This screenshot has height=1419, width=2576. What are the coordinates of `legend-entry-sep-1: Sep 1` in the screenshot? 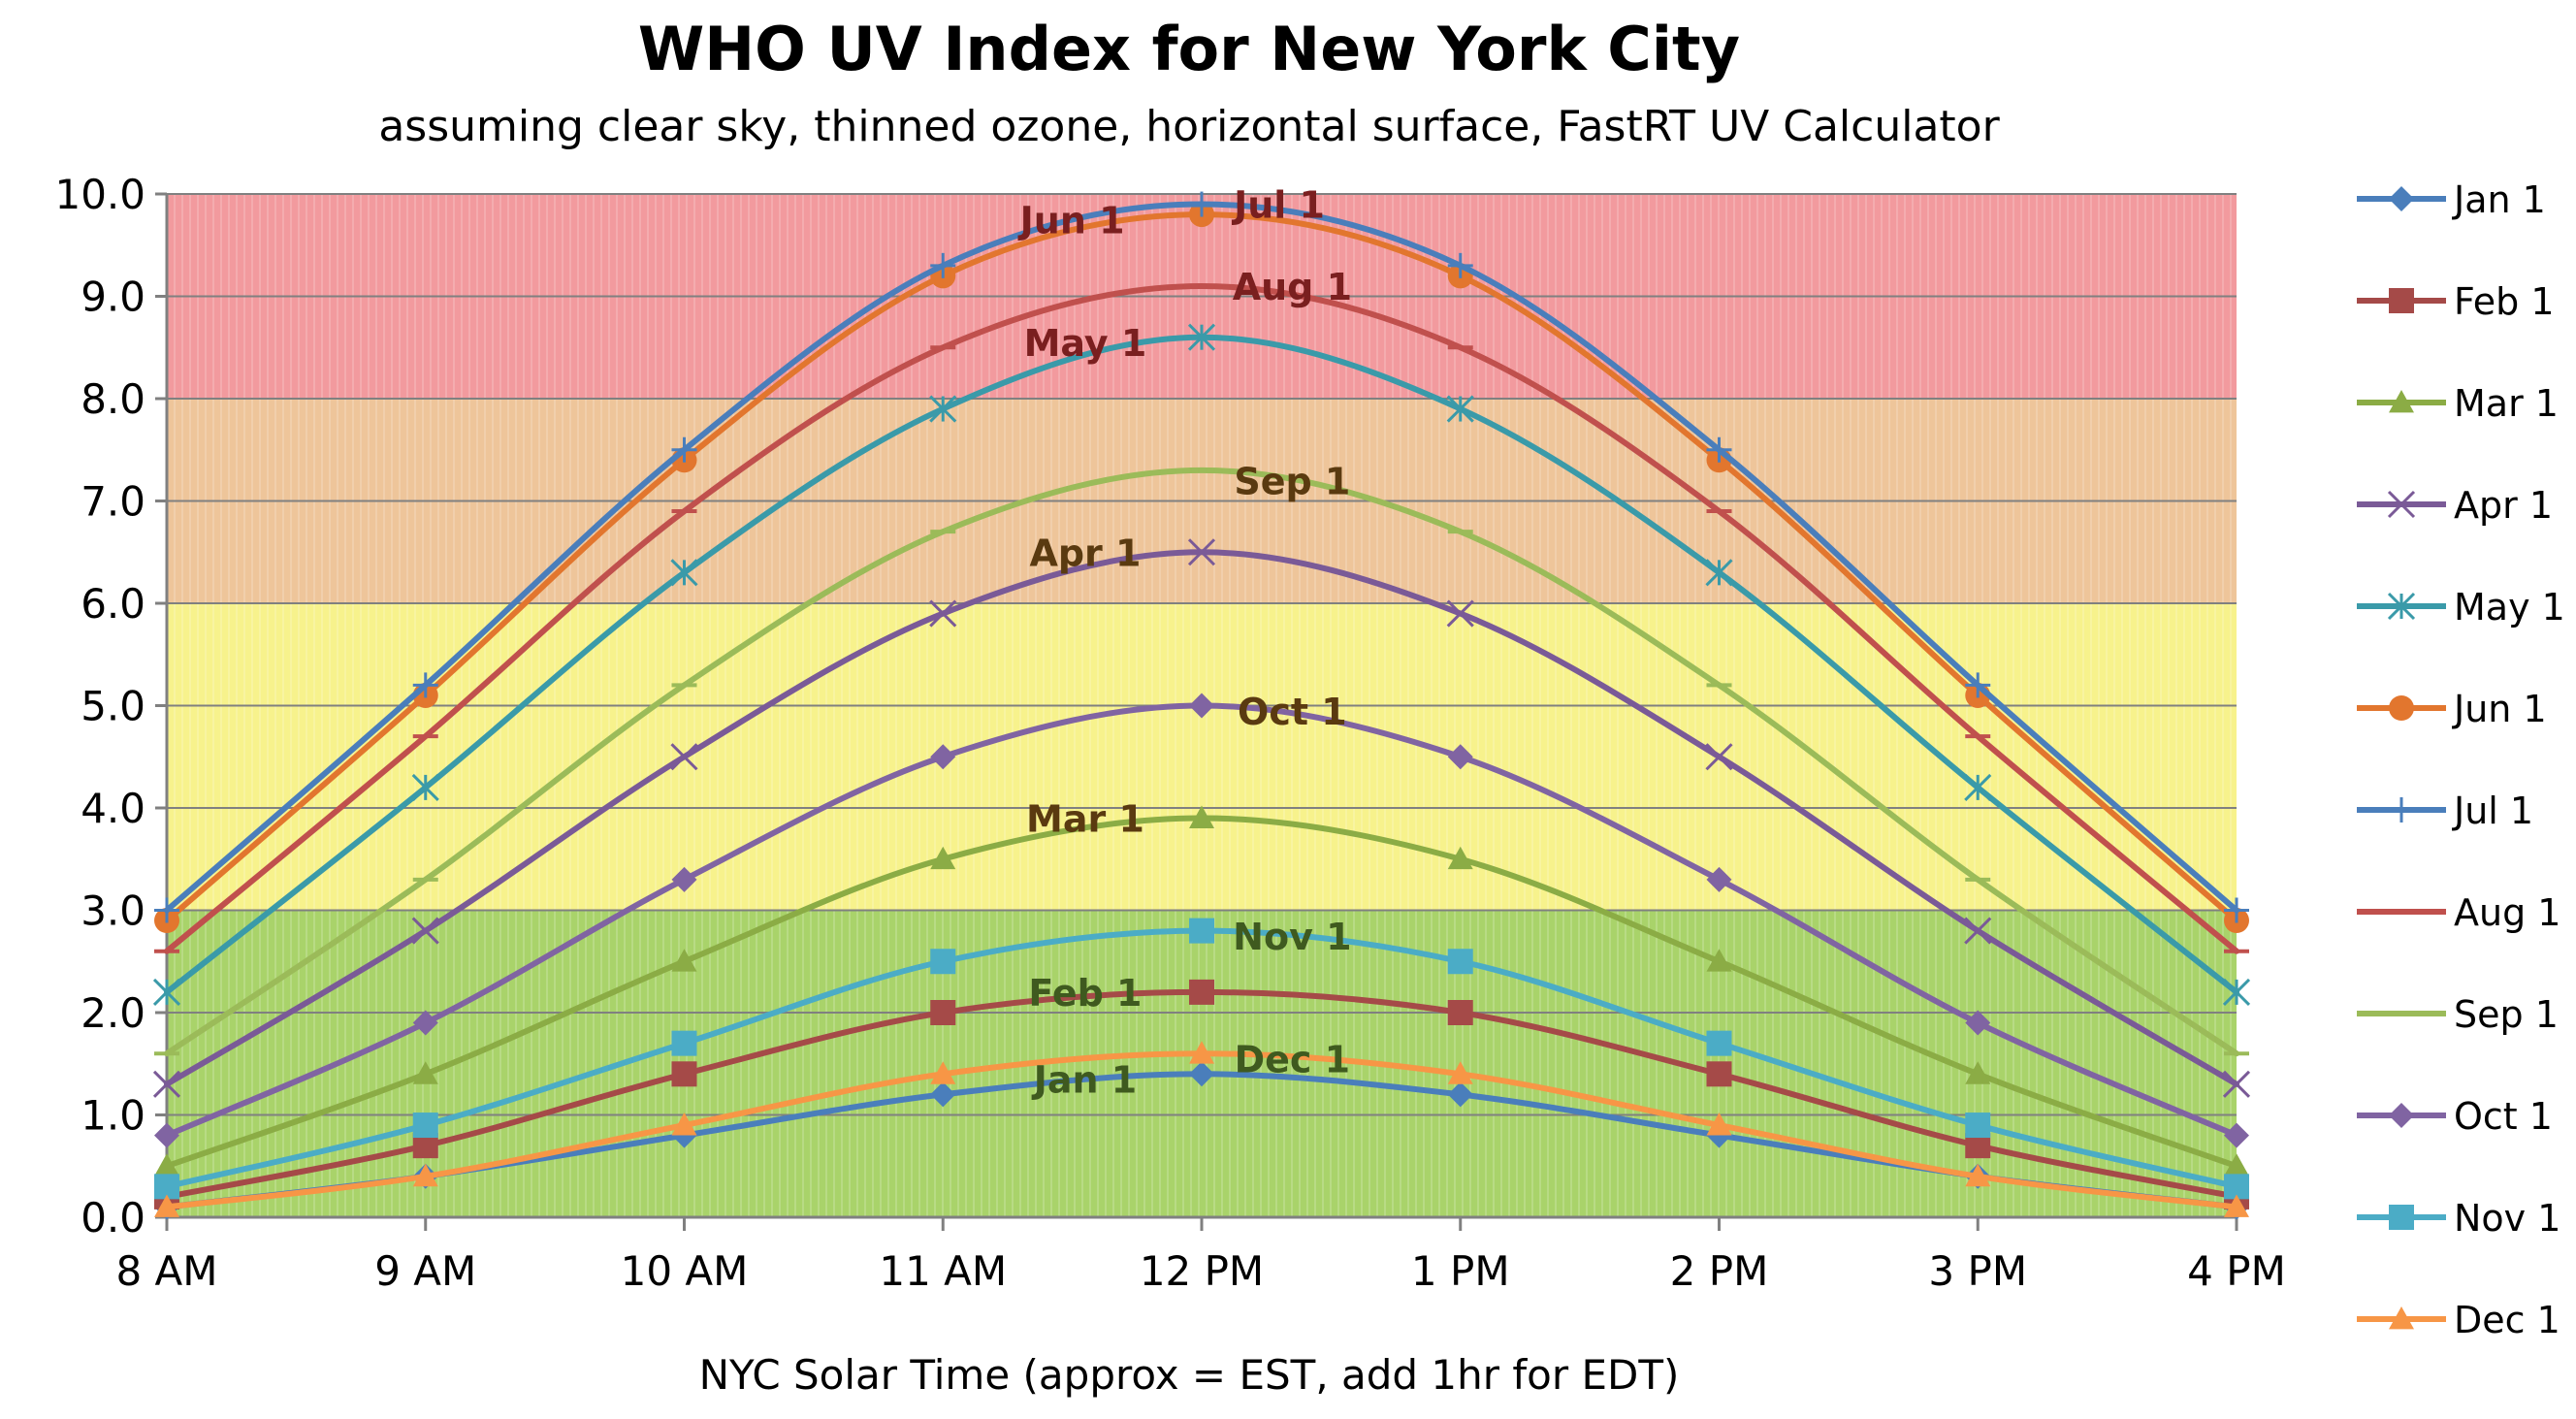 It's located at (2458, 1015).